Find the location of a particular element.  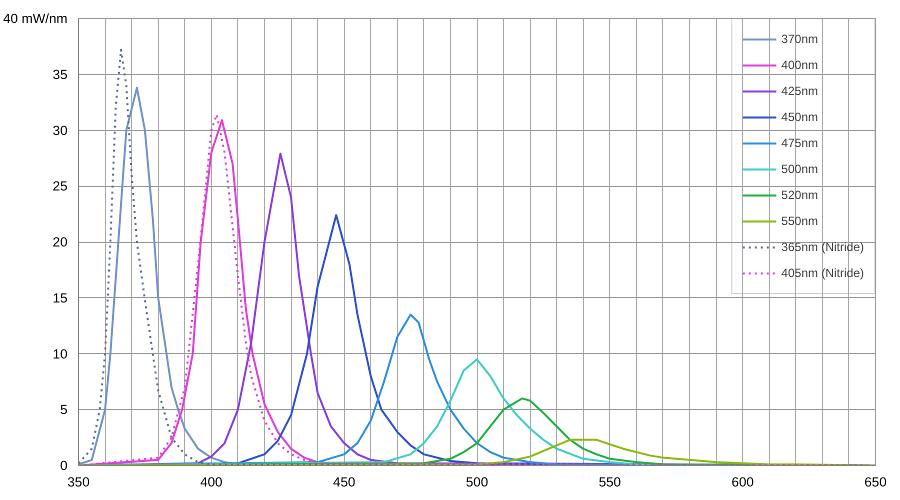

legend-label: 520nm is located at coordinates (799, 195).